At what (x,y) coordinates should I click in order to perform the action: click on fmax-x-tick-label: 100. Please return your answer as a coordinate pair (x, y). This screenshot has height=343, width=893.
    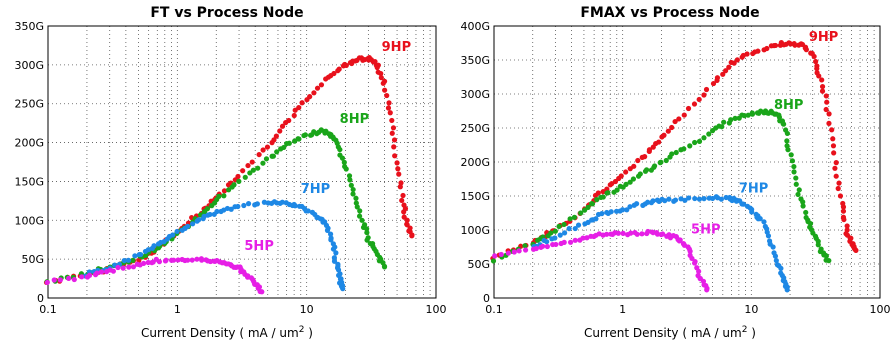
    Looking at the image, I should click on (880, 309).